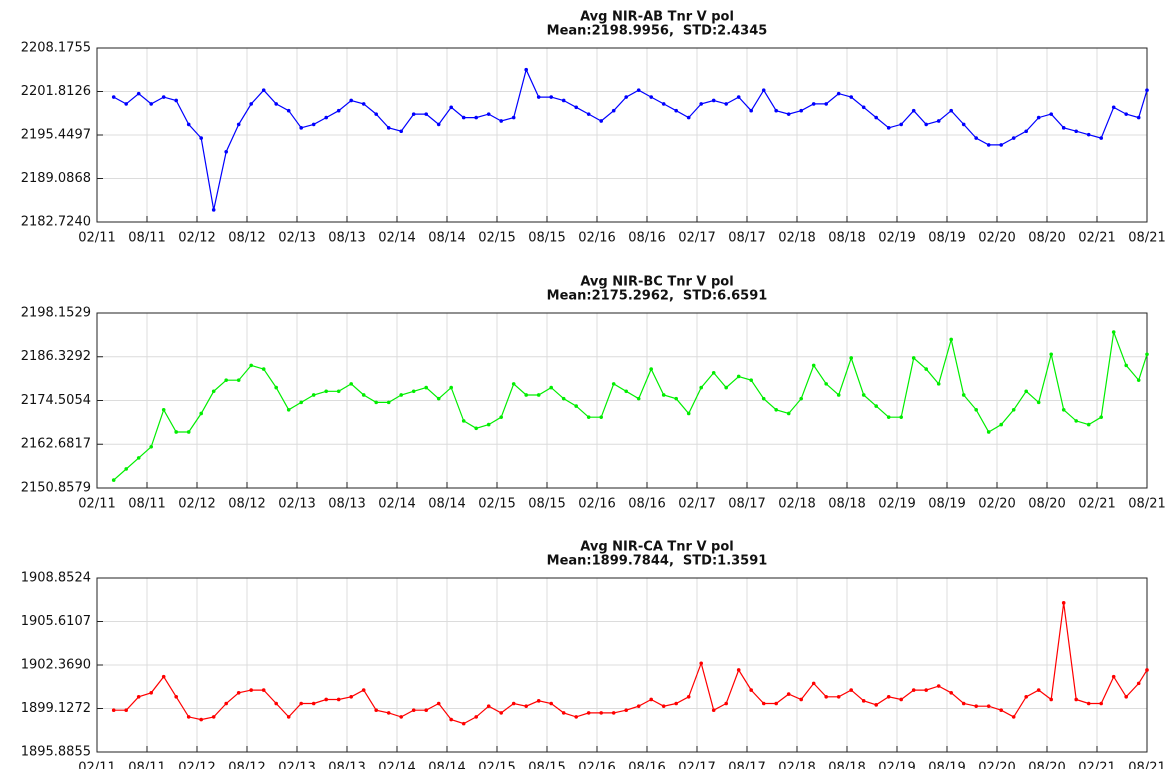 This screenshot has width=1176, height=769. What do you see at coordinates (56, 356) in the screenshot?
I see `y-tick-label: 2186.3292` at bounding box center [56, 356].